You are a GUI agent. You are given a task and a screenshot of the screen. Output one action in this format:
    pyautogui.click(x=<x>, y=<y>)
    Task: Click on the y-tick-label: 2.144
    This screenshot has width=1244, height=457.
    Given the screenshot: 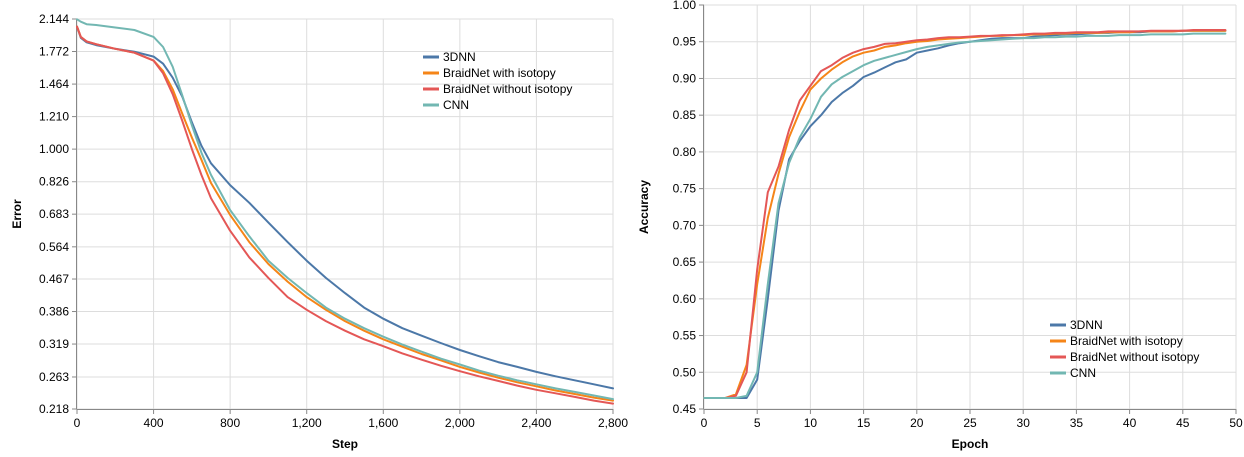 What is the action you would take?
    pyautogui.click(x=54, y=19)
    